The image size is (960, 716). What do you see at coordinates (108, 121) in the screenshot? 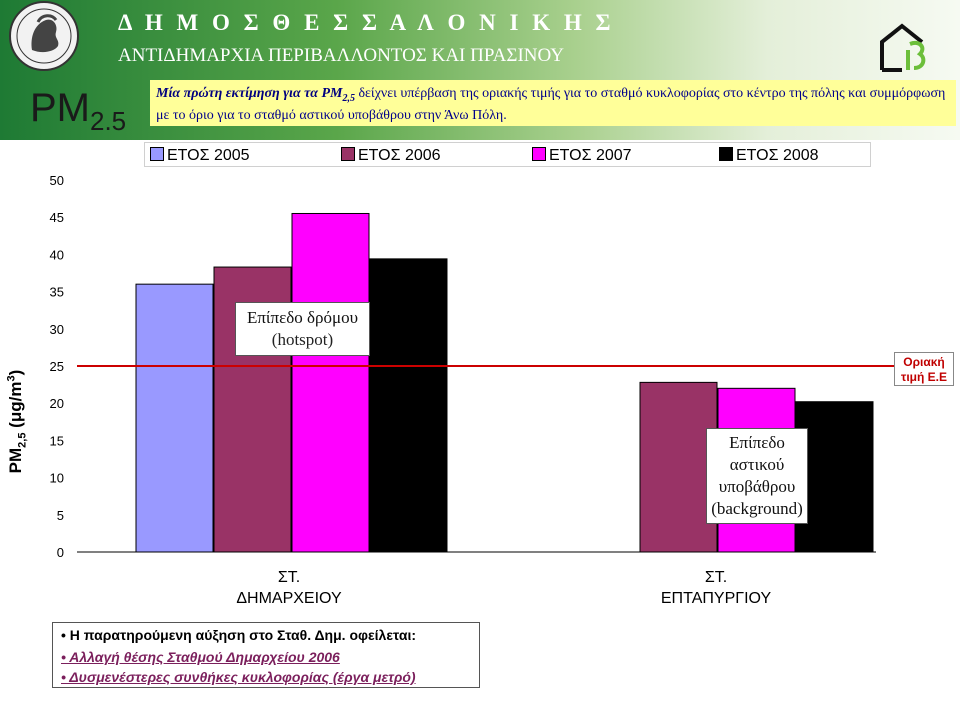
I see `pm-label-sub: 2.5` at bounding box center [108, 121].